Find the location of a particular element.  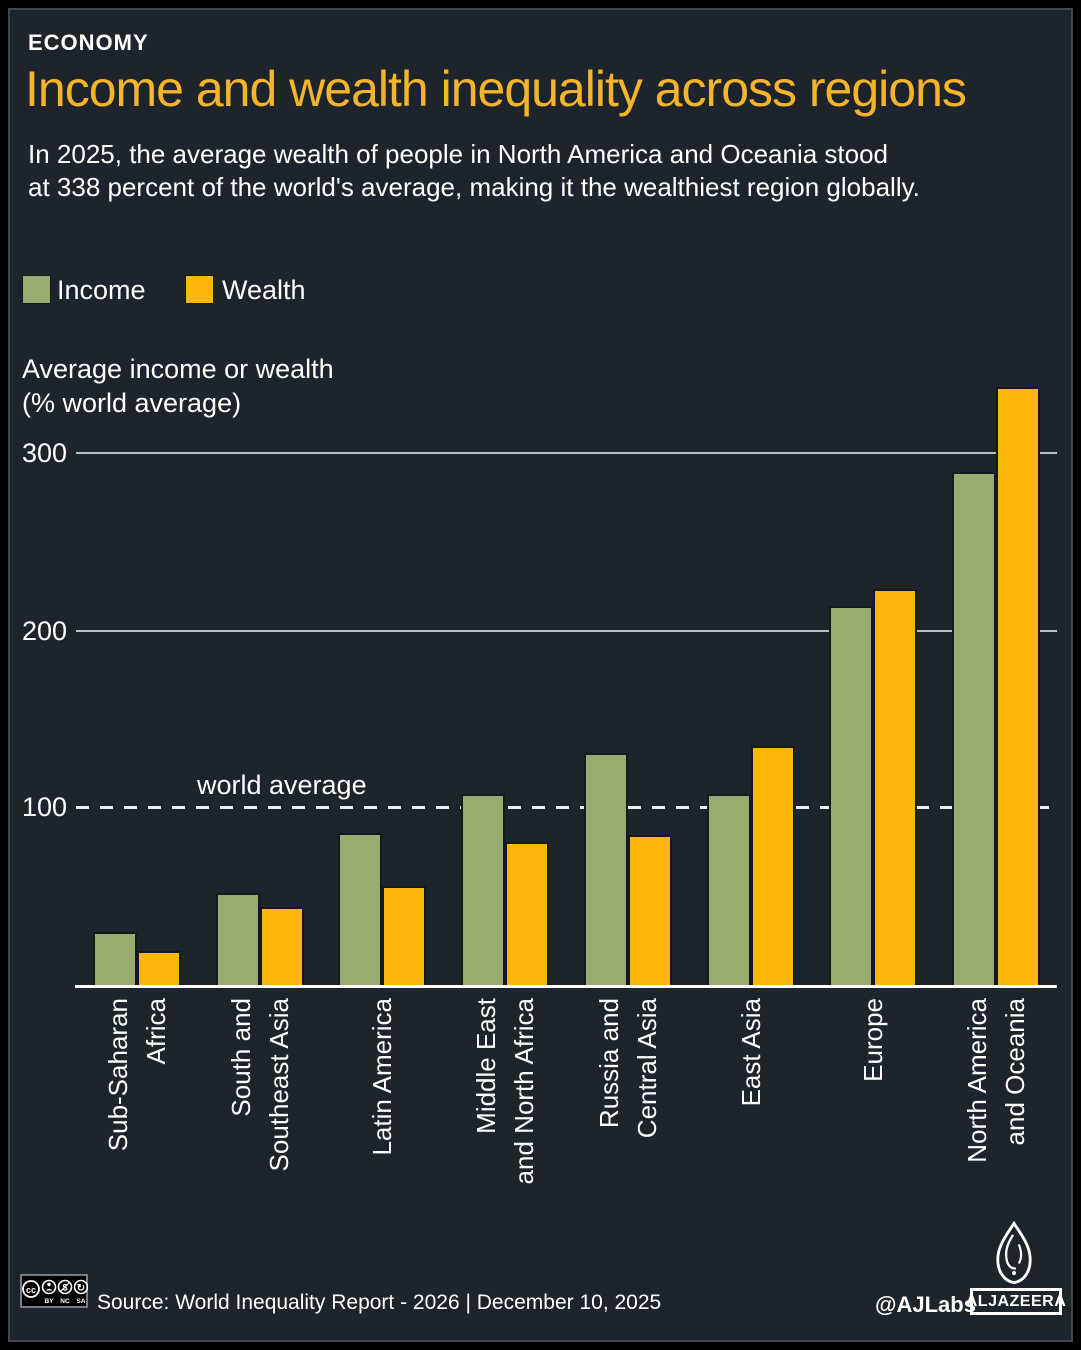

y-tick-100: 100 is located at coordinates (45, 807).